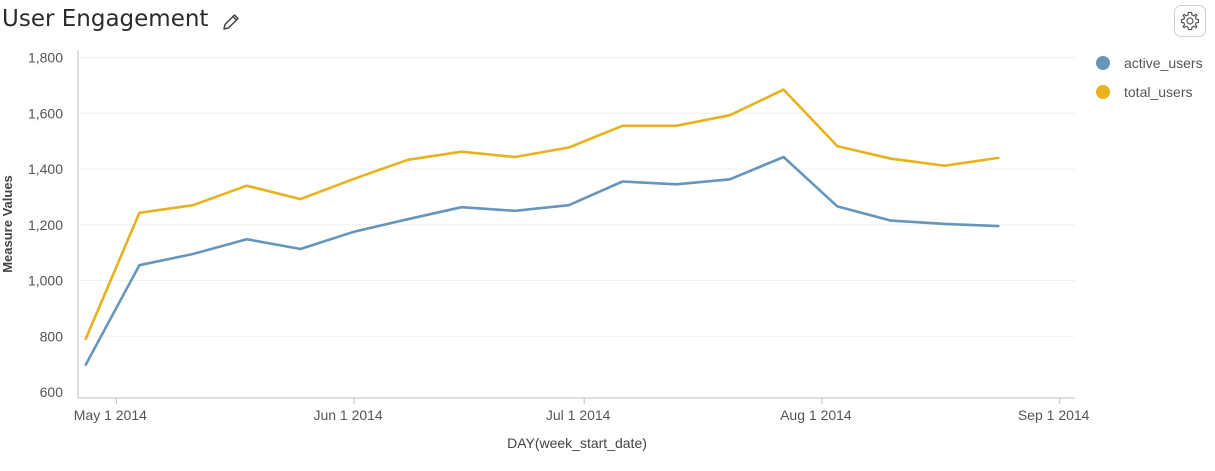 Image resolution: width=1215 pixels, height=471 pixels. What do you see at coordinates (1163, 63) in the screenshot?
I see `legend-label: active_users` at bounding box center [1163, 63].